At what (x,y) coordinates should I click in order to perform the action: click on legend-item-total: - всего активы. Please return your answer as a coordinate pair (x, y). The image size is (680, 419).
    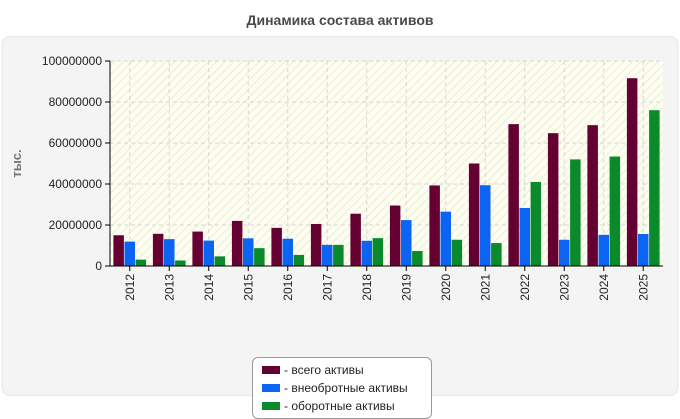
    Looking at the image, I should click on (346, 370).